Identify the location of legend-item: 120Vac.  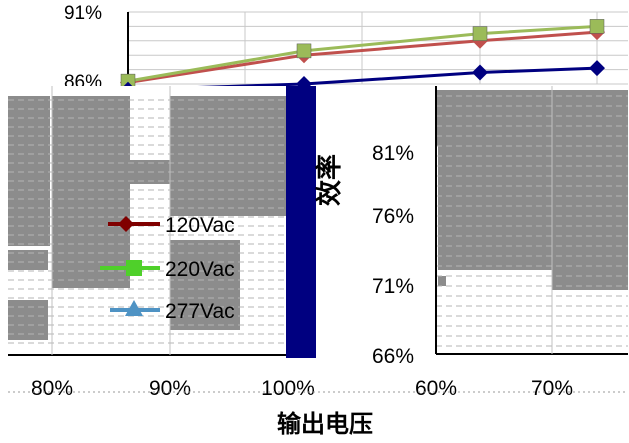
(171, 225).